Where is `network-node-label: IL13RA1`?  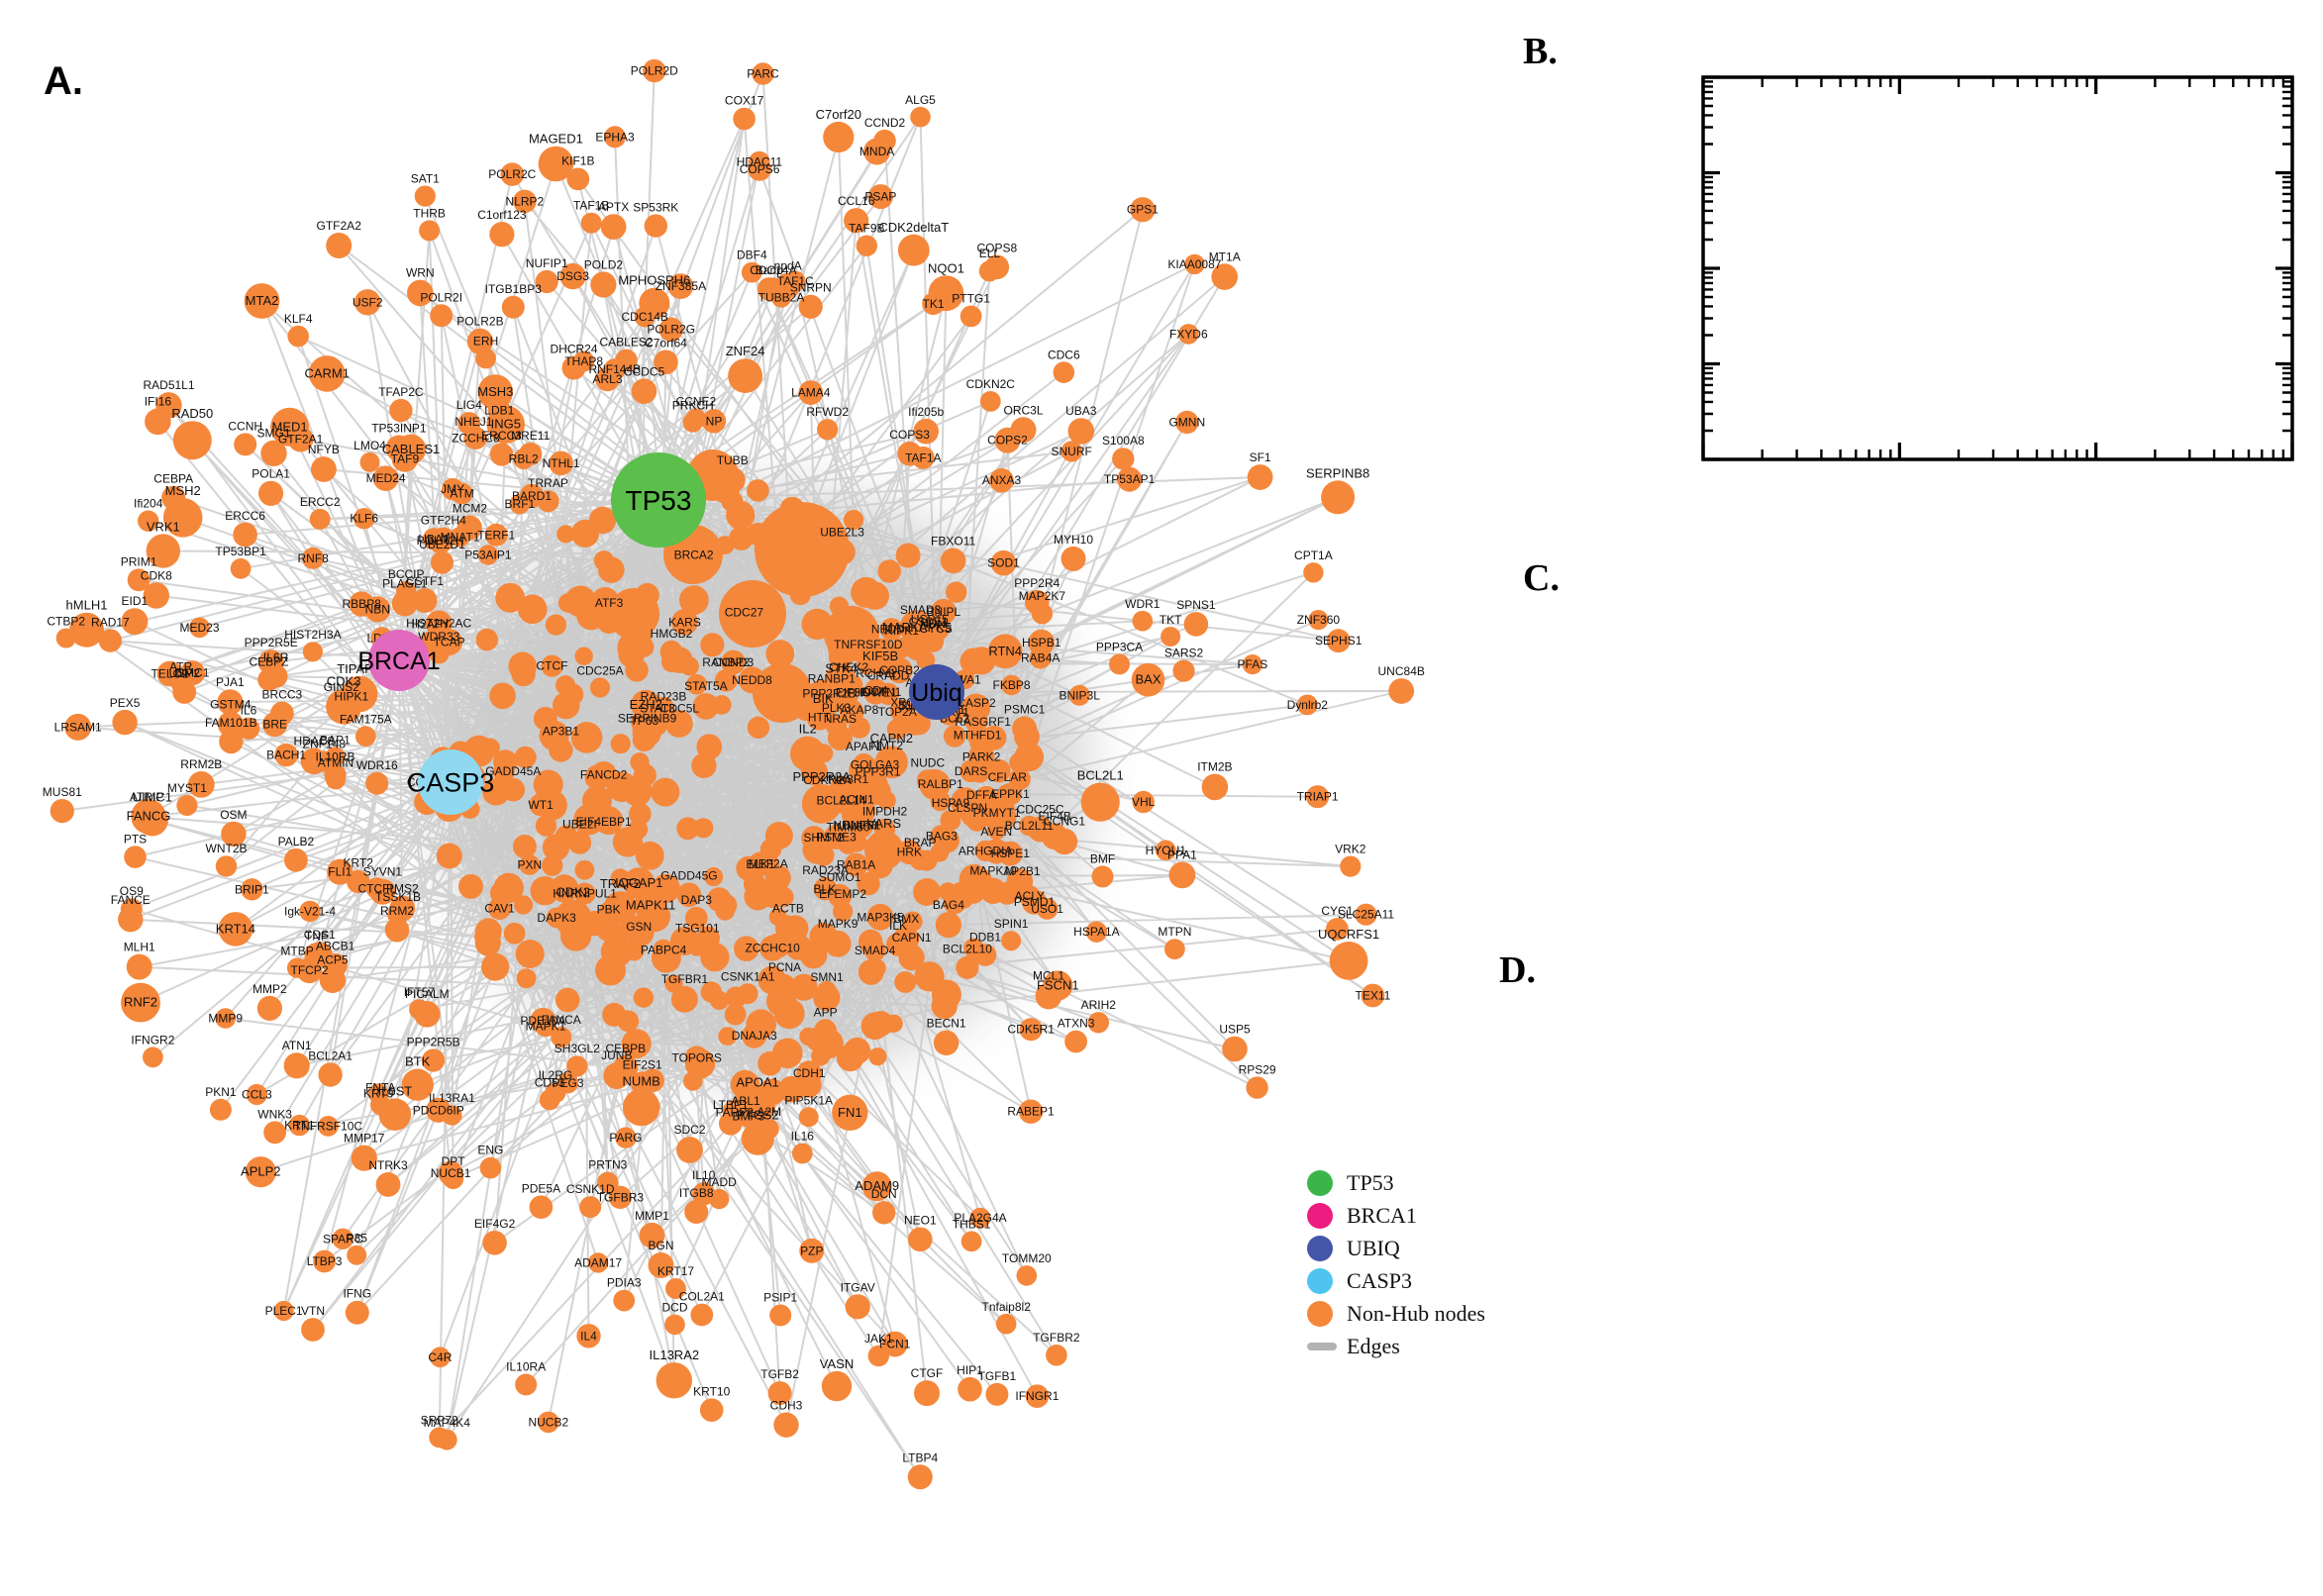
network-node-label: IL13RA1 is located at coordinates (452, 1098).